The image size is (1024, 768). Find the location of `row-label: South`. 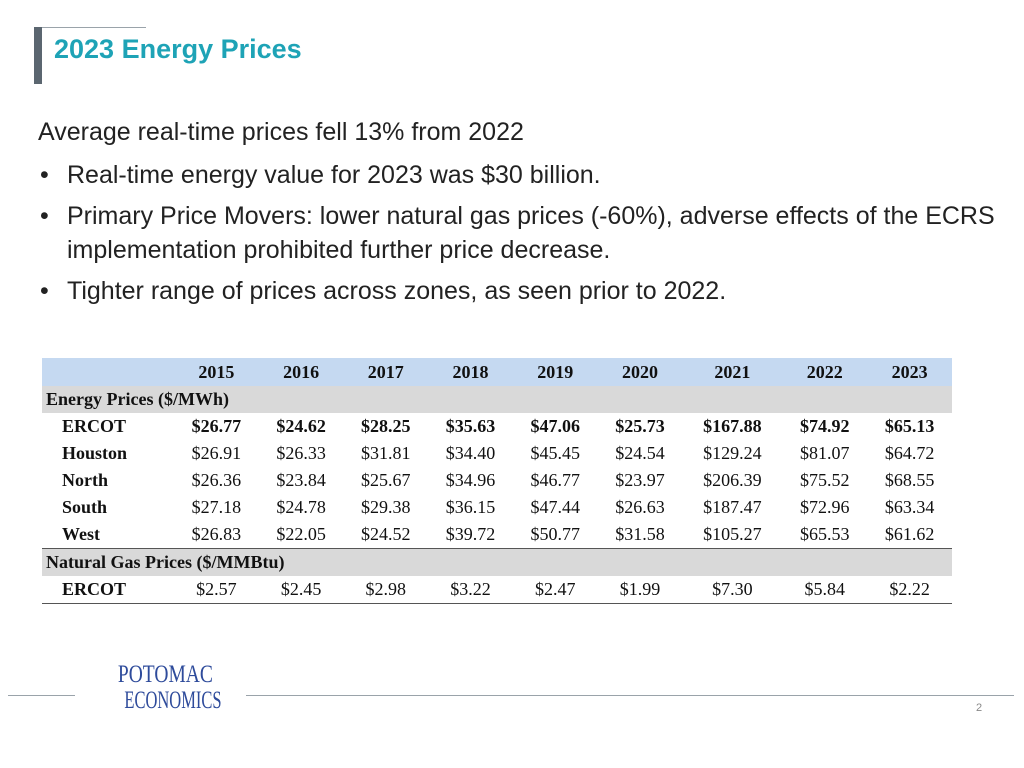

row-label: South is located at coordinates (85, 507).